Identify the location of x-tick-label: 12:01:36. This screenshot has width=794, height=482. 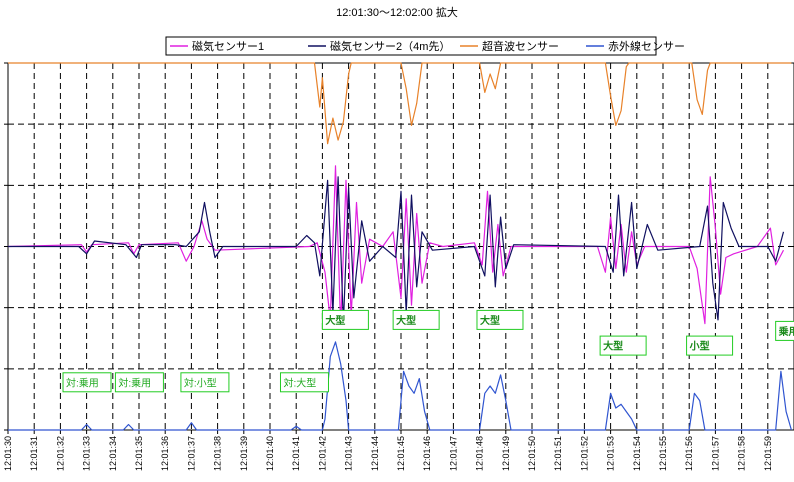
(165, 453).